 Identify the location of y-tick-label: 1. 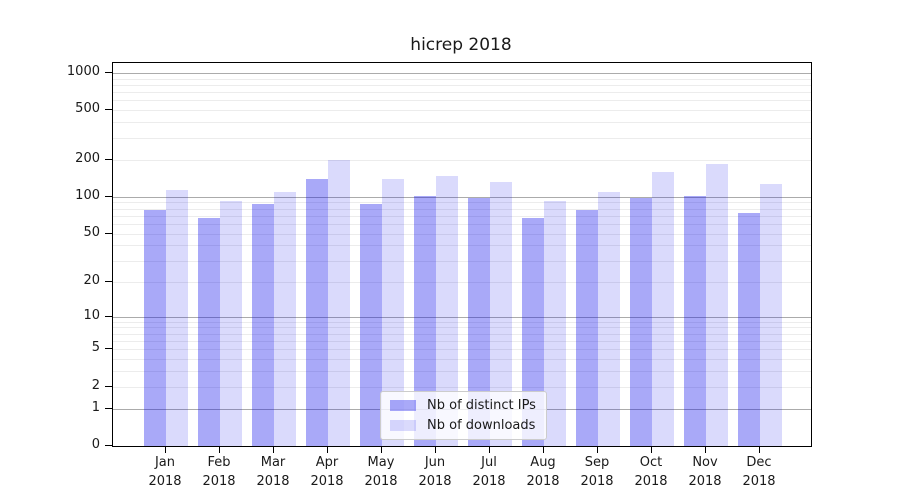
(95, 407).